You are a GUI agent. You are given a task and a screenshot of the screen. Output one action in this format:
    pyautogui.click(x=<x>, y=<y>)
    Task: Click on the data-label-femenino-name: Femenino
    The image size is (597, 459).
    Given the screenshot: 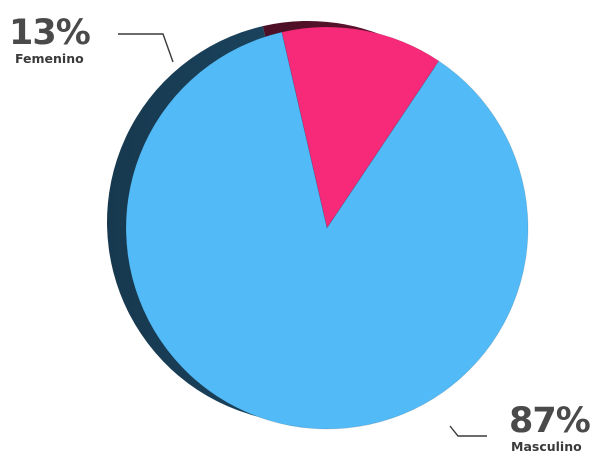 What is the action you would take?
    pyautogui.click(x=49, y=58)
    